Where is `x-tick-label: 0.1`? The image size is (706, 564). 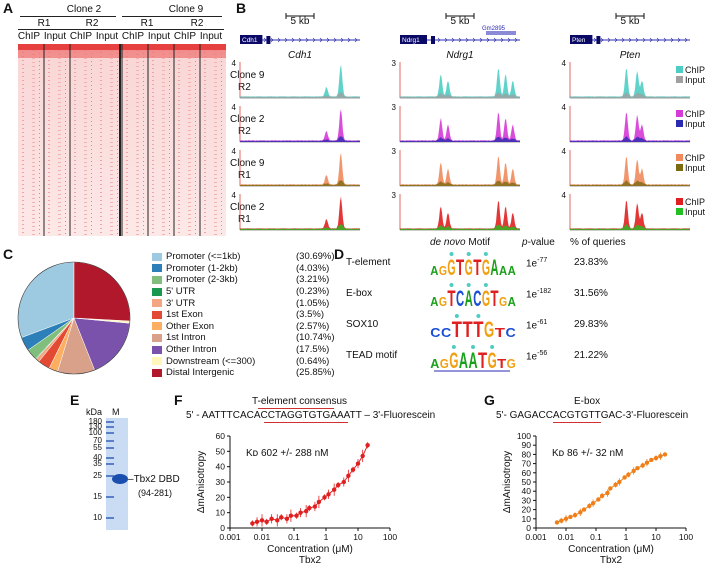
x-tick-label: 0.1 is located at coordinates (294, 537).